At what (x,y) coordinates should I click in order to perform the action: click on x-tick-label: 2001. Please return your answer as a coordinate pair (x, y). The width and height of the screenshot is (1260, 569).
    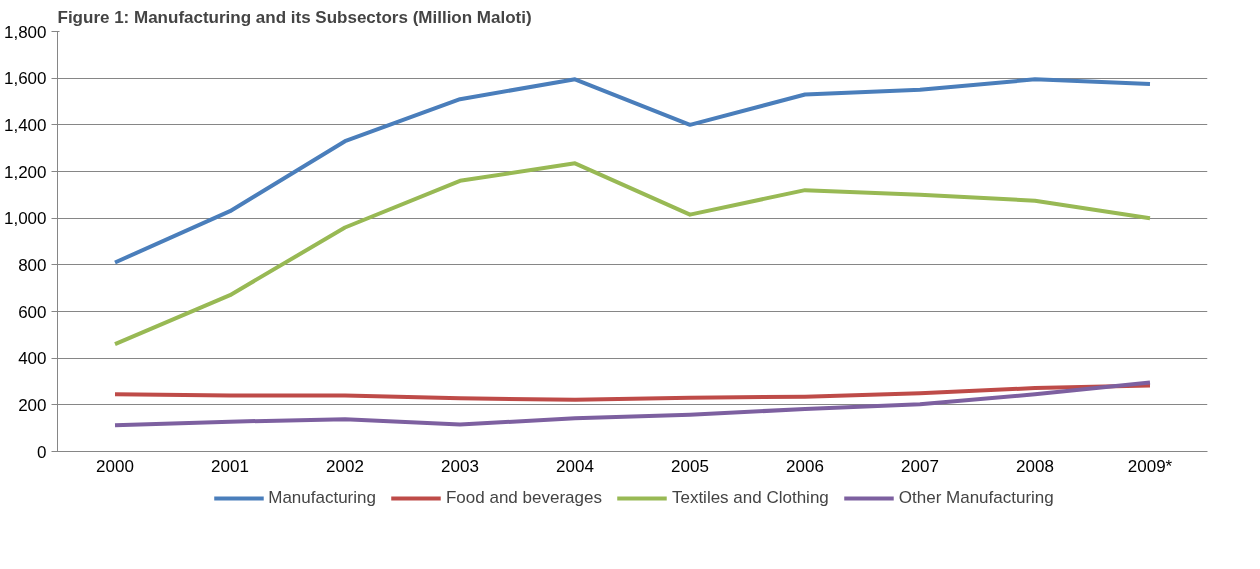
    Looking at the image, I should click on (230, 466).